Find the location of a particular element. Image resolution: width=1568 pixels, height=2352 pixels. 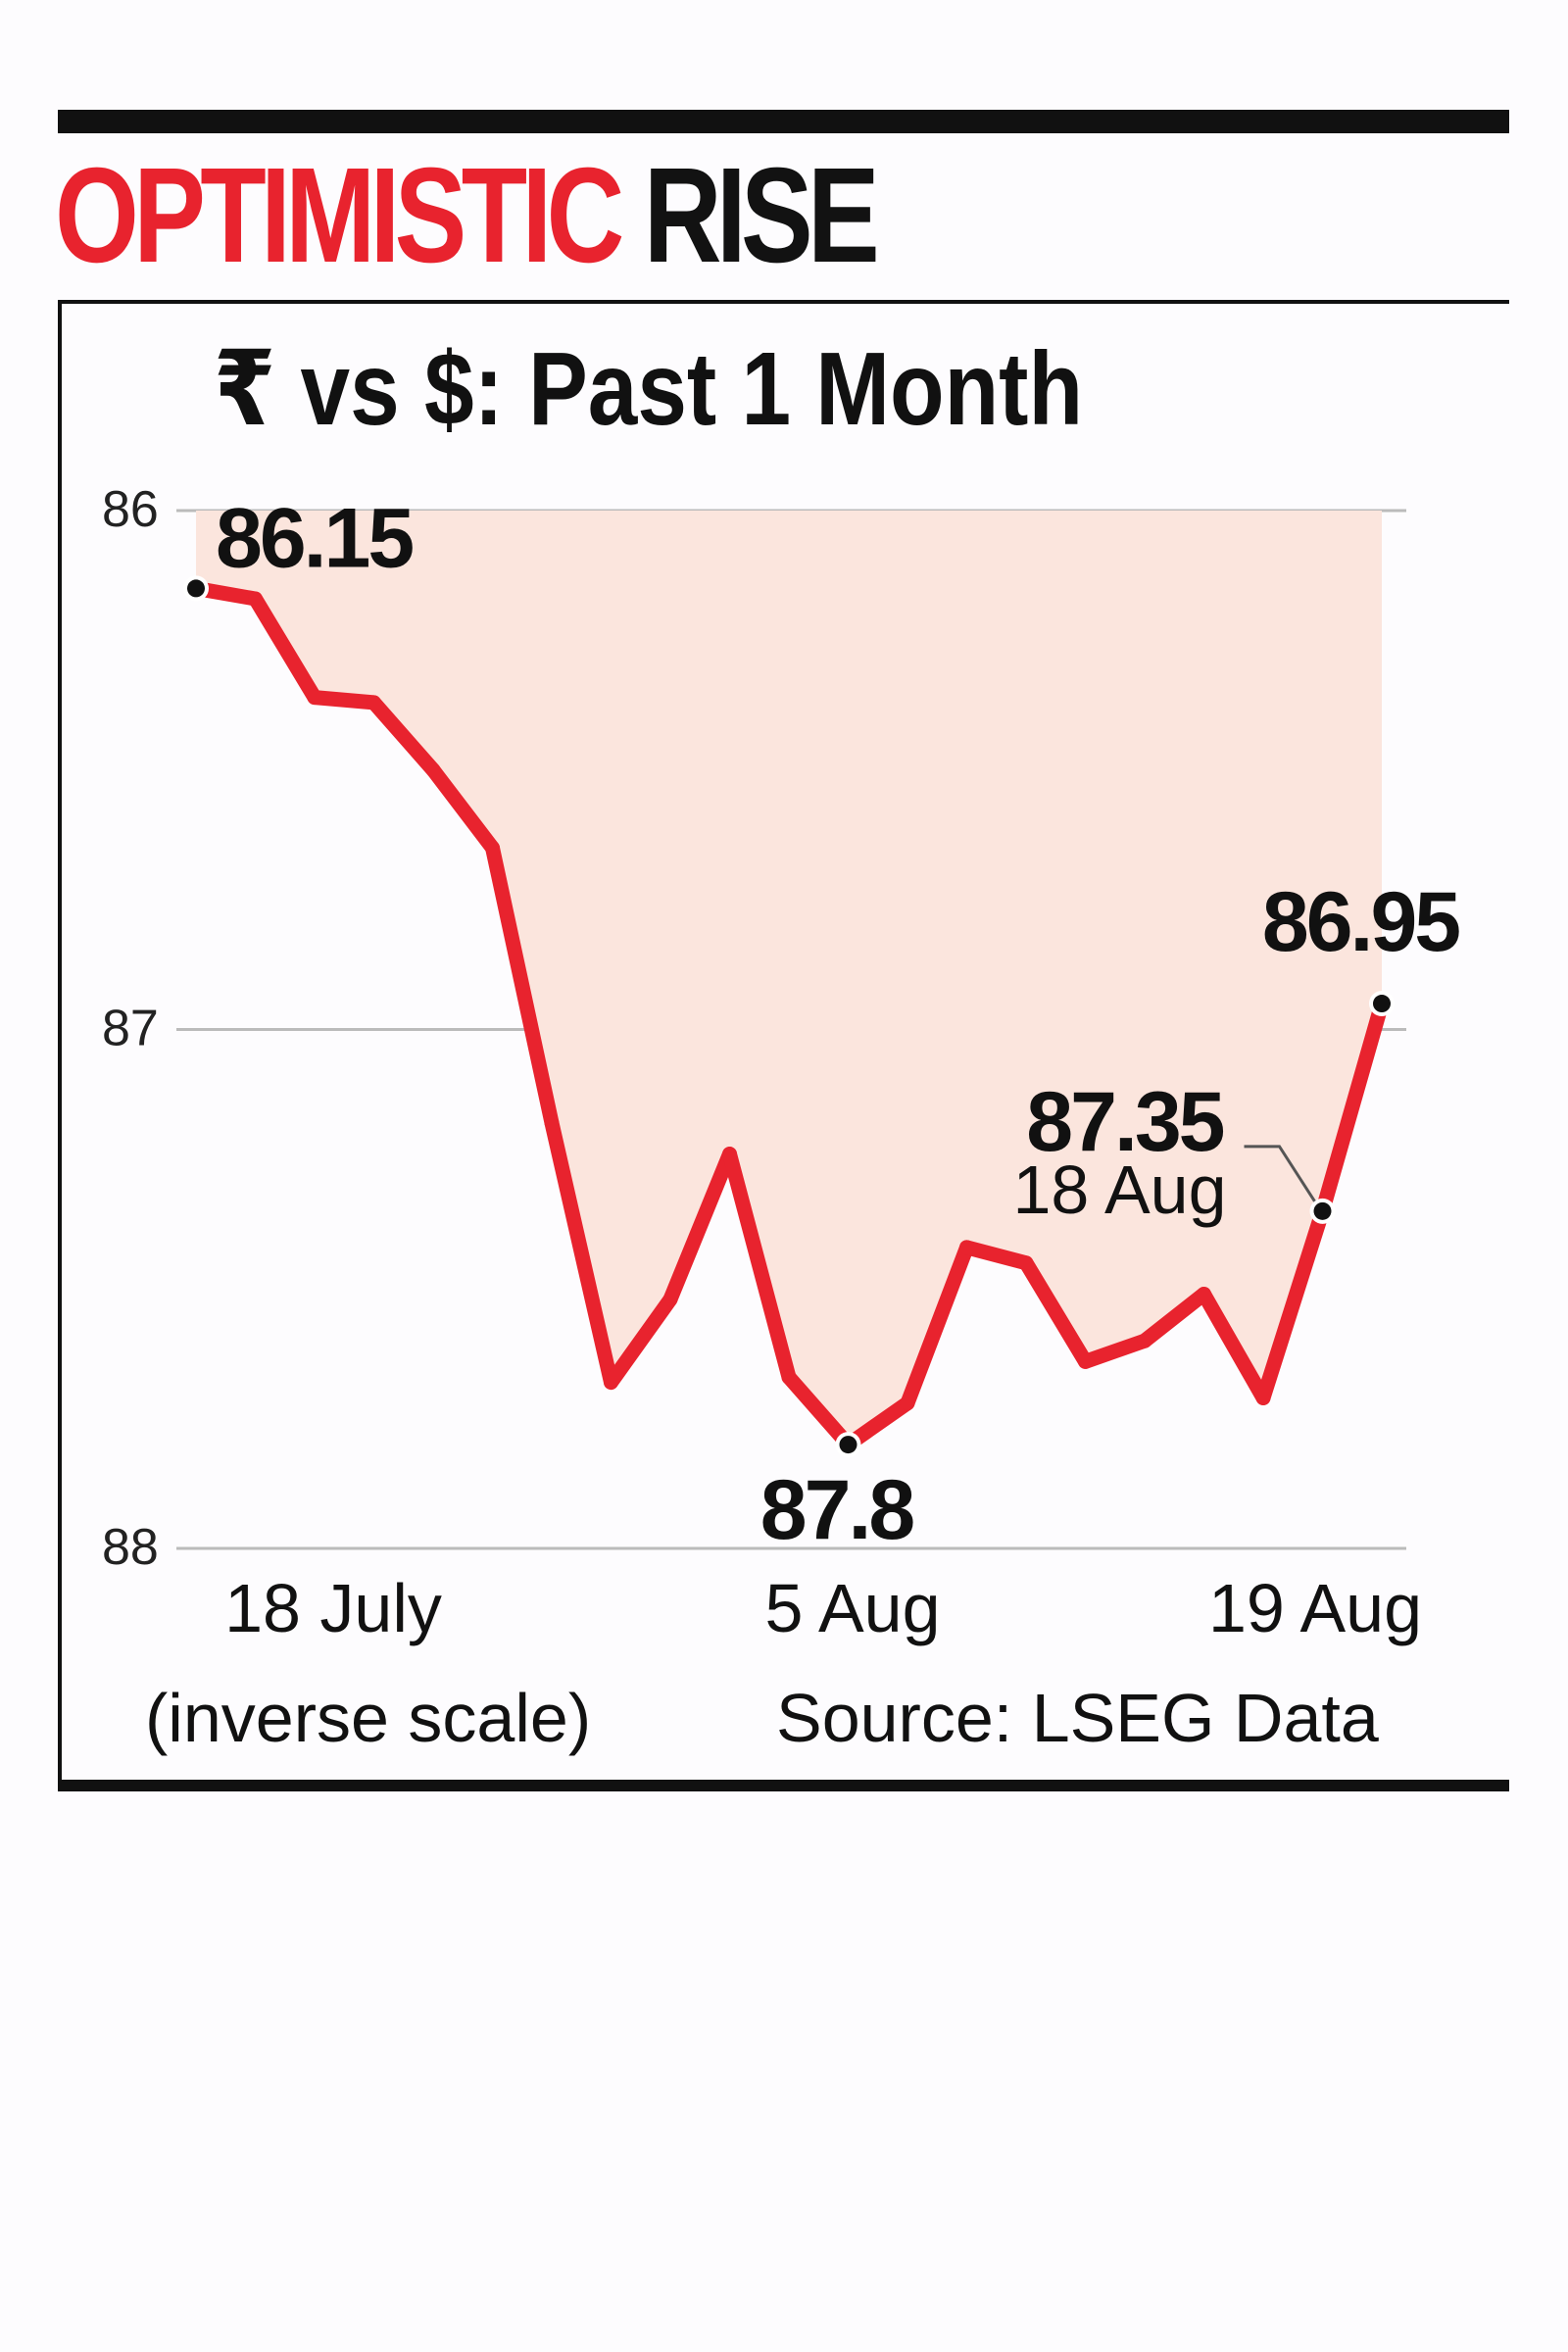

scale-note: (inverse scale) is located at coordinates (368, 1718).